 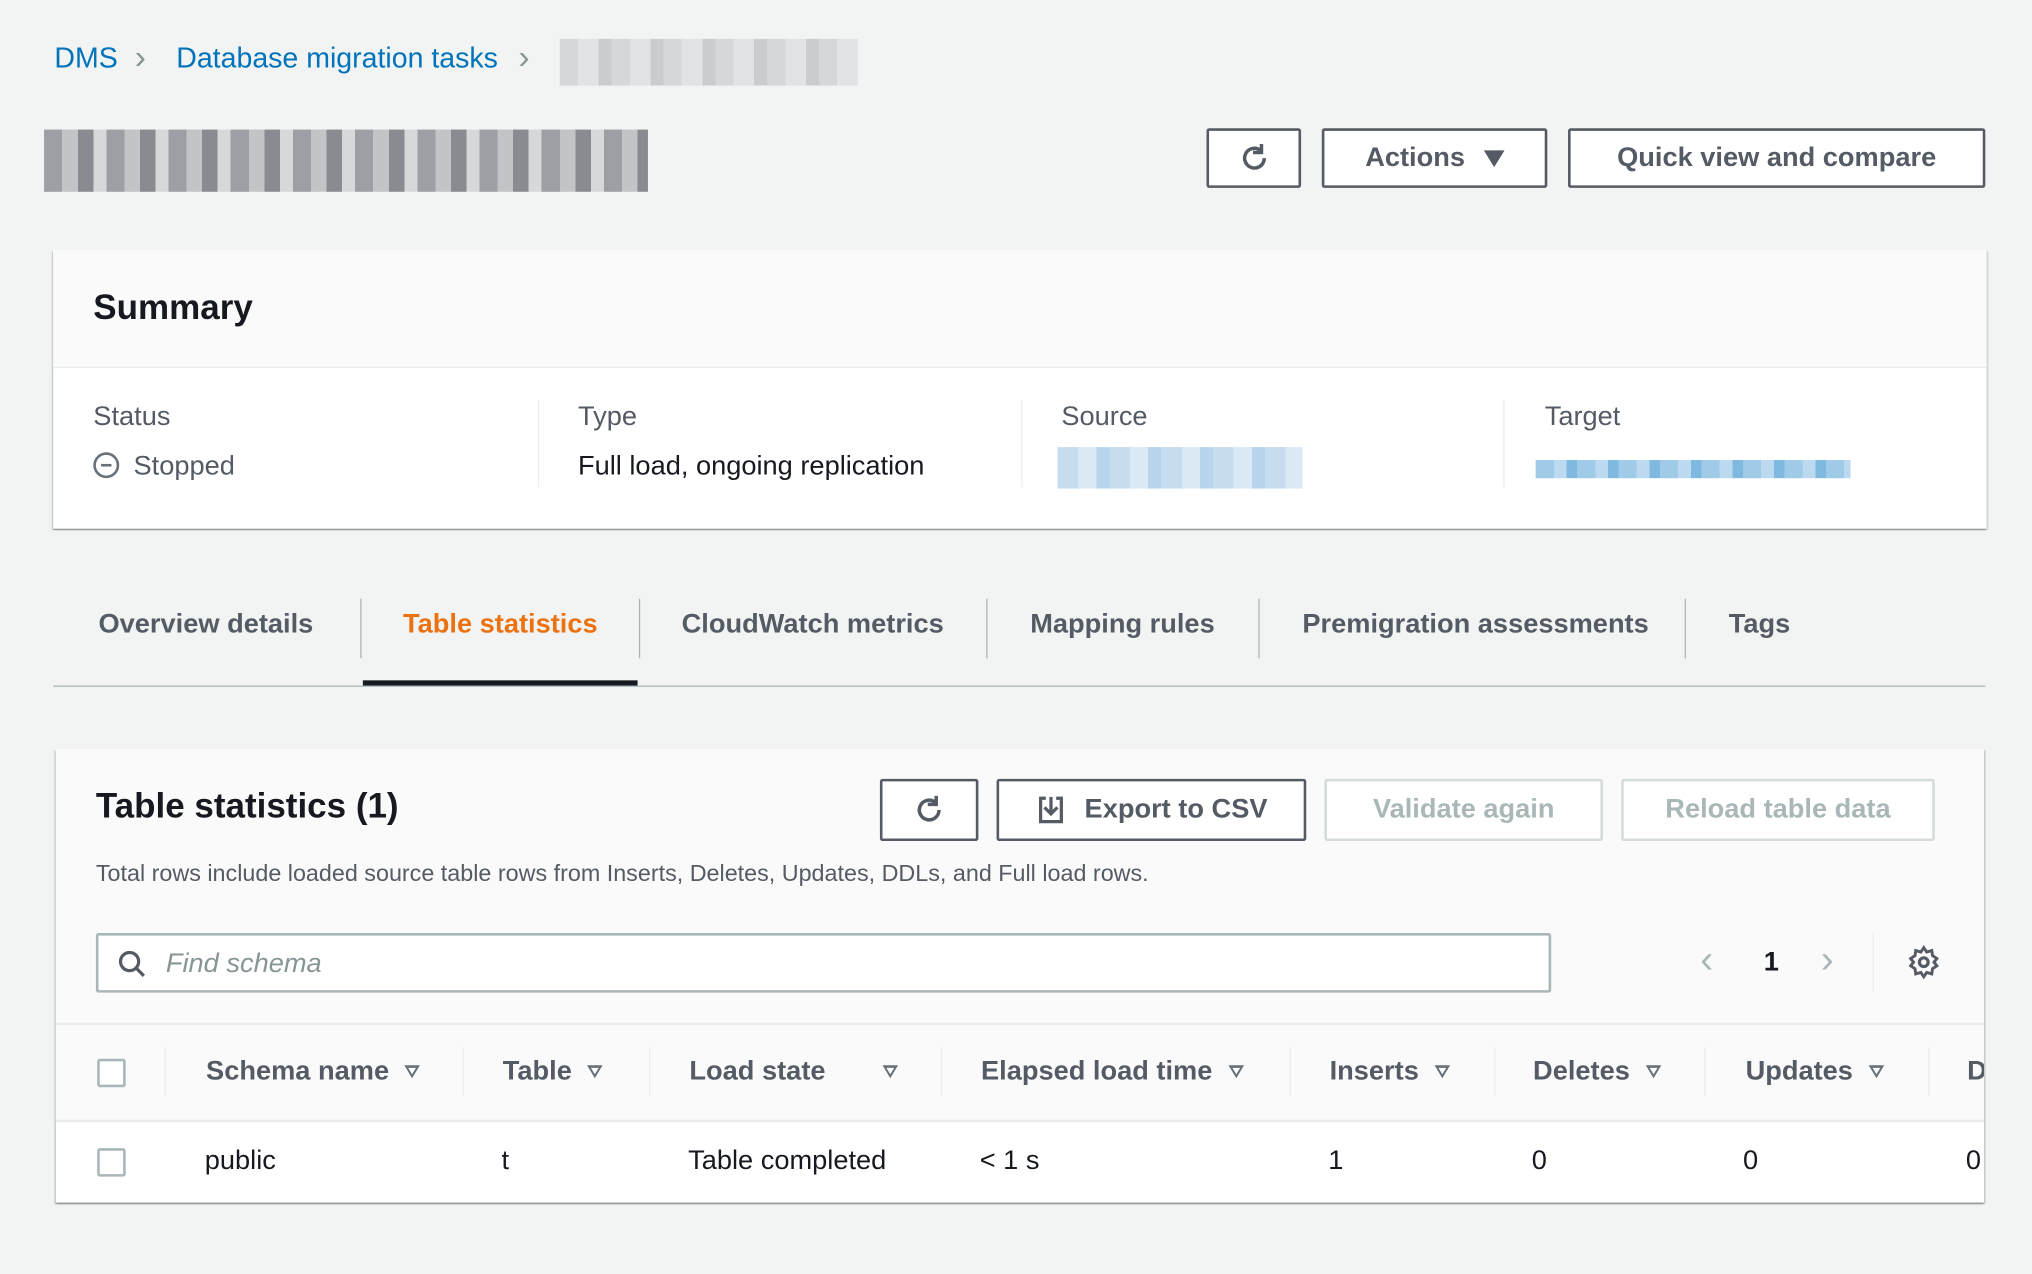 I want to click on column-header-deletes: Deletes, so click(x=1597, y=1071).